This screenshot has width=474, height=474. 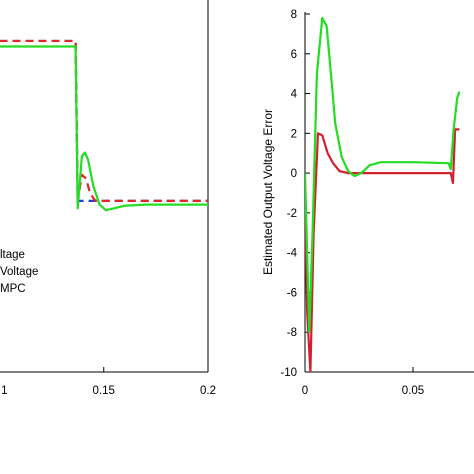 What do you see at coordinates (268, 192) in the screenshot?
I see `y-axis-label: Estimated Output Voltage Error` at bounding box center [268, 192].